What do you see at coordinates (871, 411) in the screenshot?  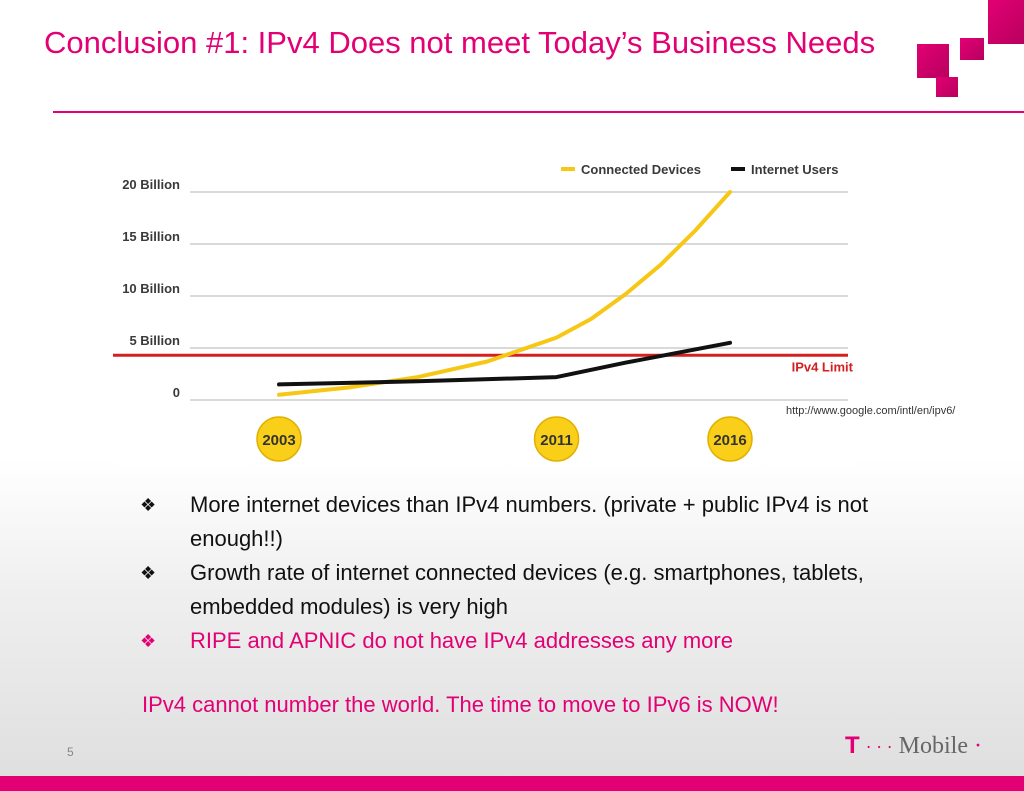 I see `source-link: http://www.google.com/intl/en/ipv6/` at bounding box center [871, 411].